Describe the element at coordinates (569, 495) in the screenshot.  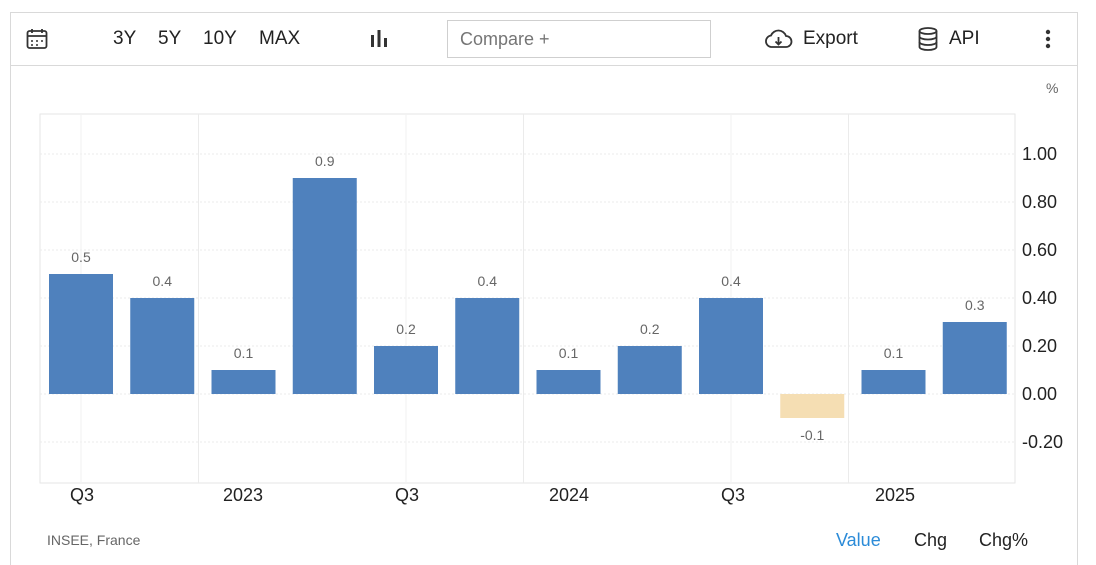
I see `x-tick-label: 2024` at that location.